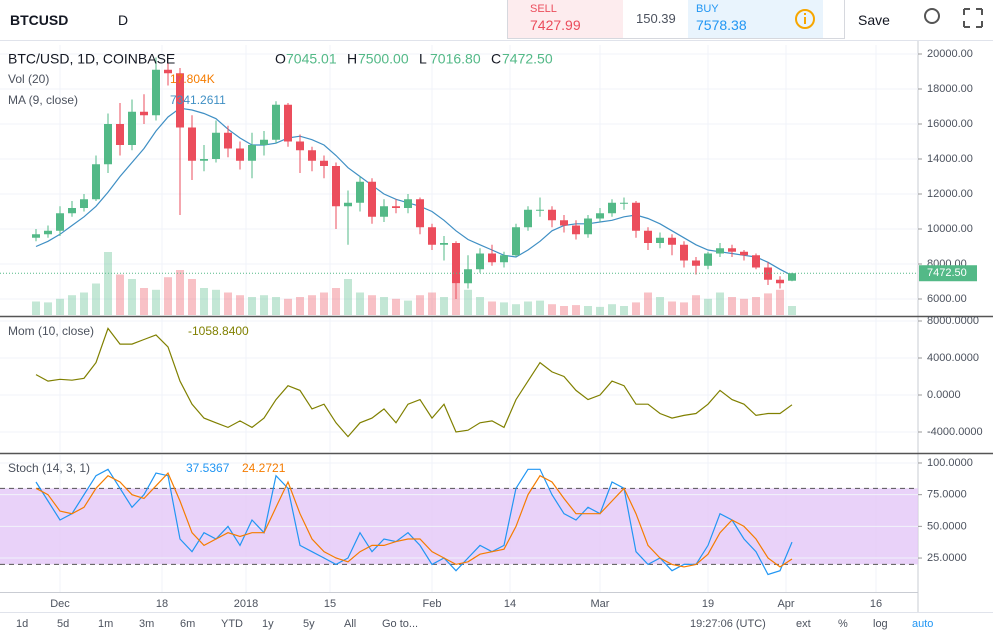 The image size is (993, 634). I want to click on x-tick-label: 16, so click(876, 604).